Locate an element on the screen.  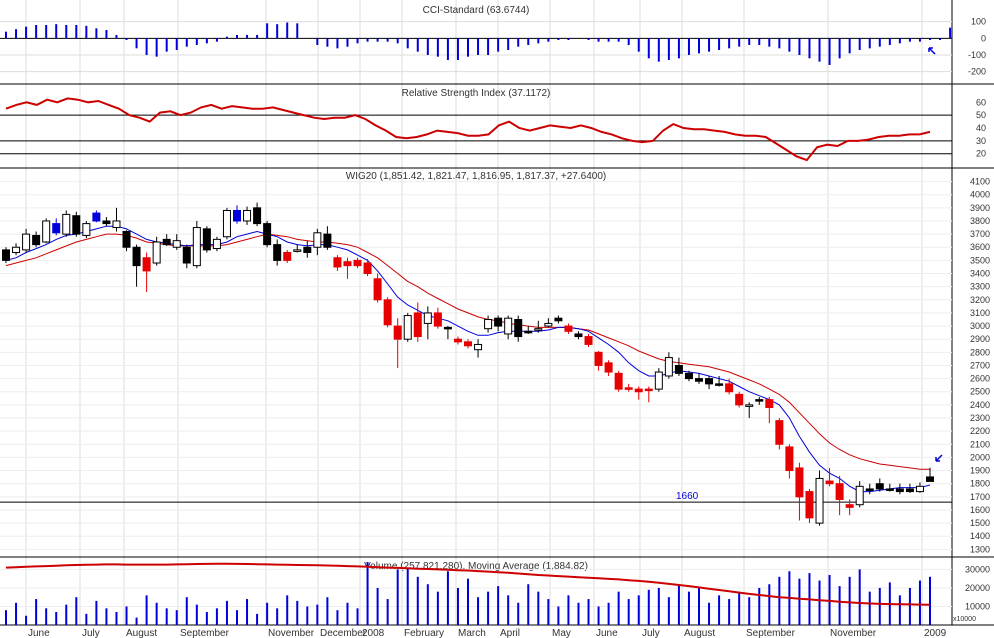
x-tick-label: September is located at coordinates (205, 633).